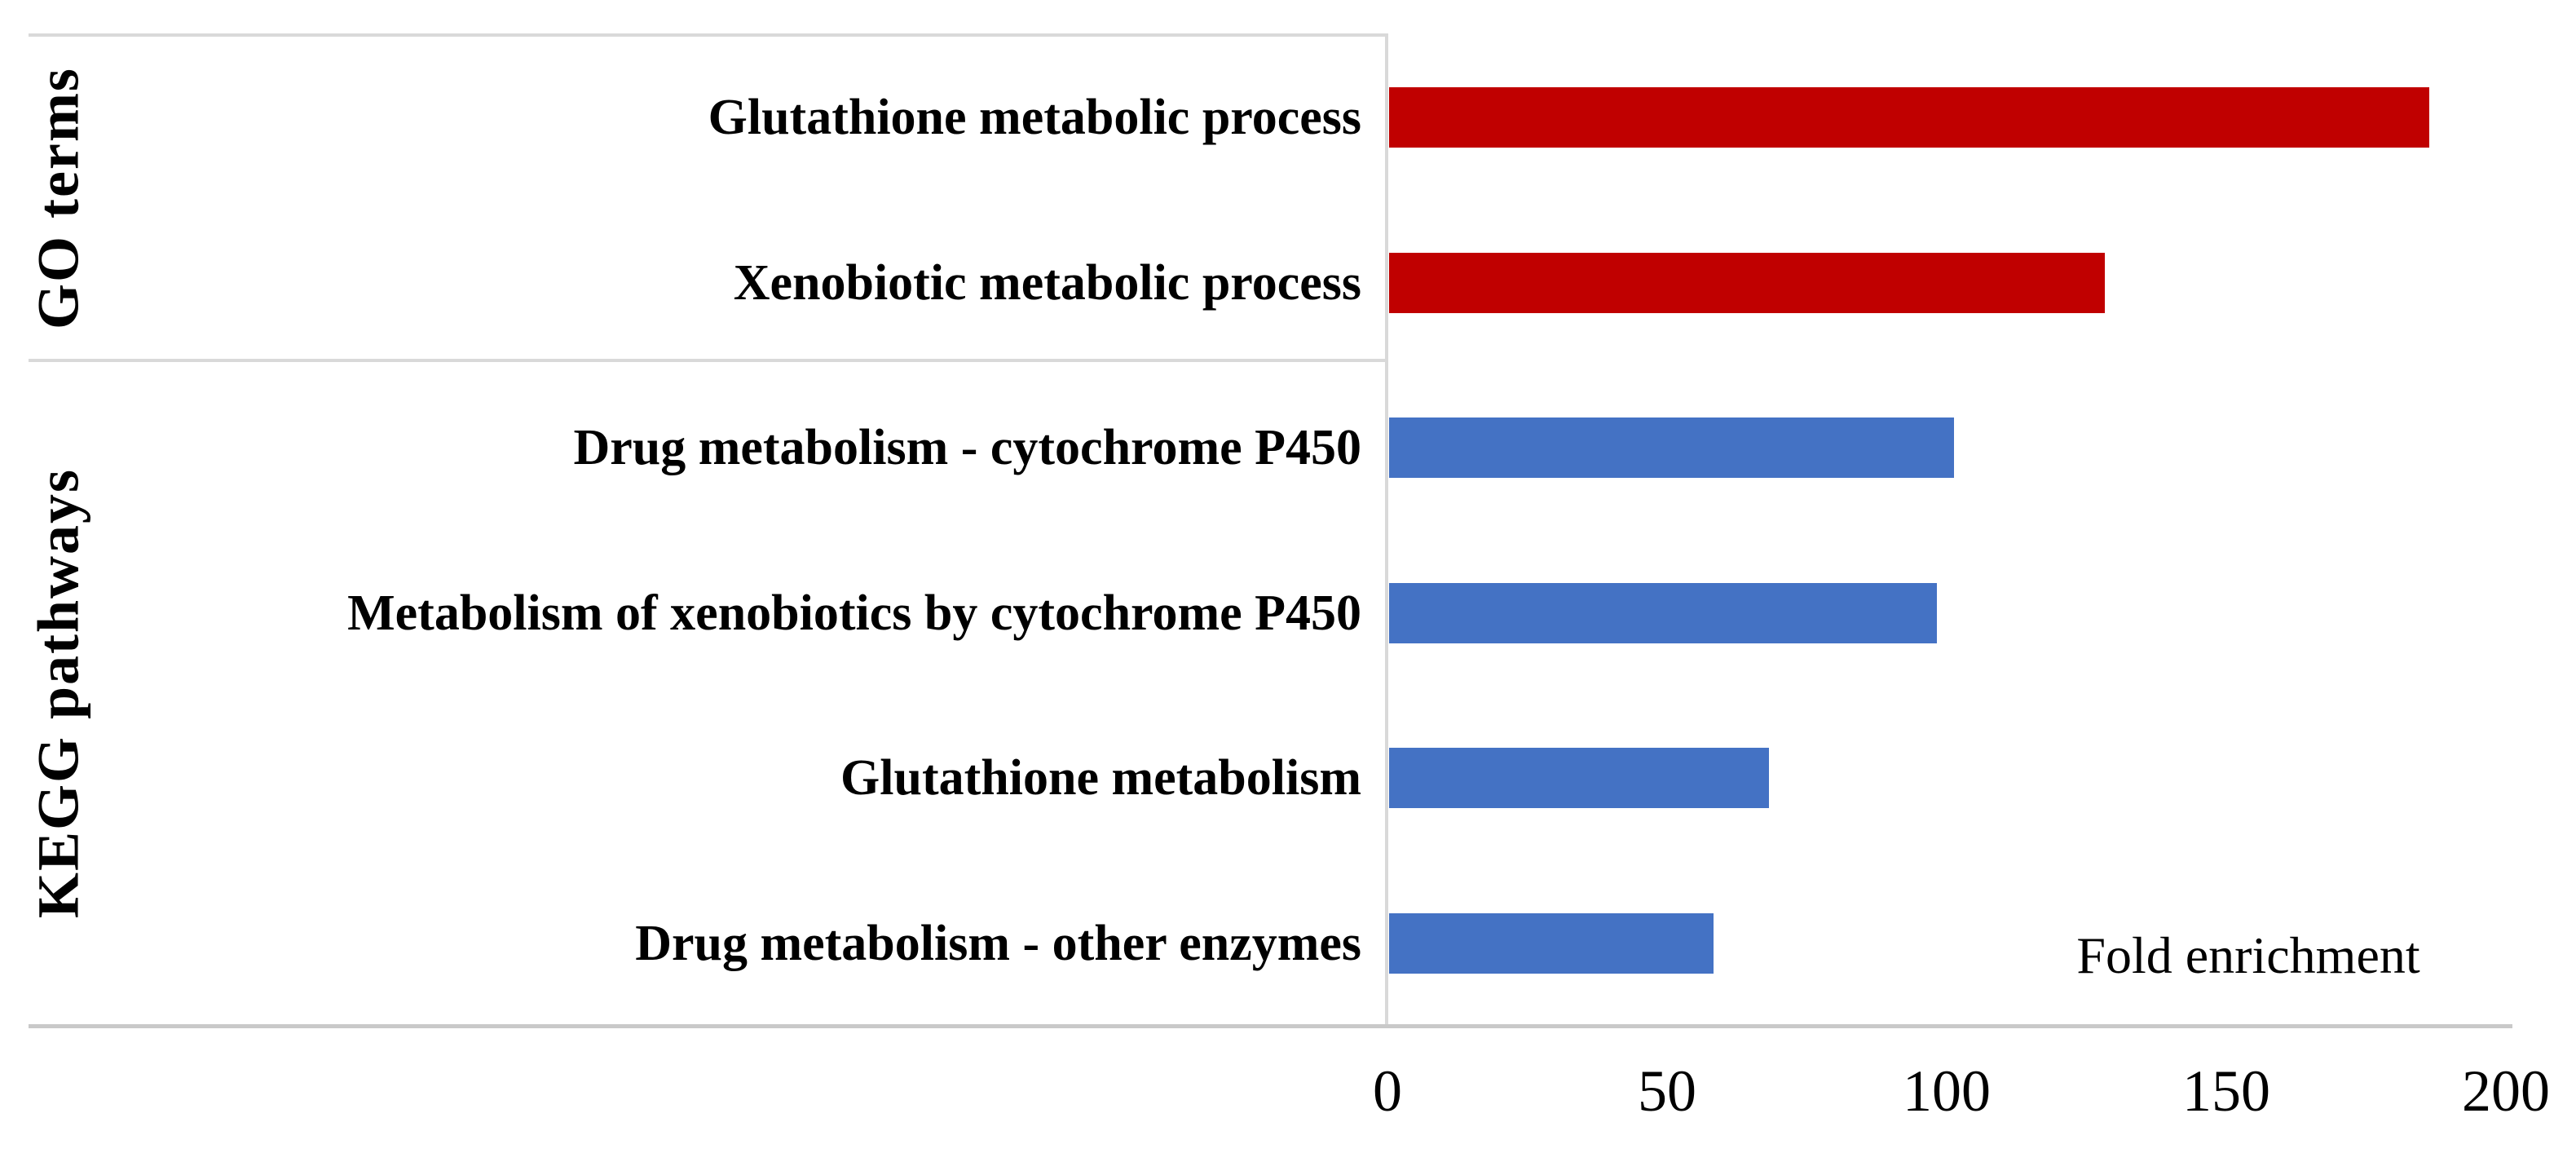 Image resolution: width=2576 pixels, height=1162 pixels. What do you see at coordinates (2226, 1091) in the screenshot?
I see `x-tick-label: 150` at bounding box center [2226, 1091].